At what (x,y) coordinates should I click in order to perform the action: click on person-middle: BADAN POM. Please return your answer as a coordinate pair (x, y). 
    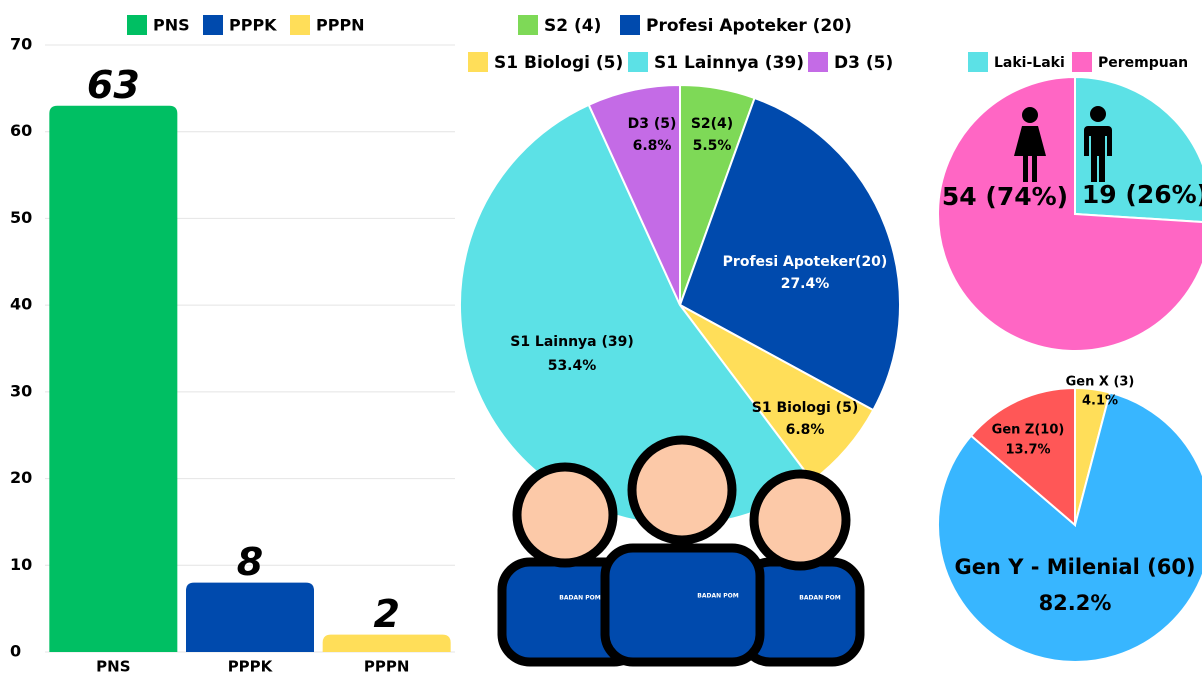
    Looking at the image, I should click on (682, 551).